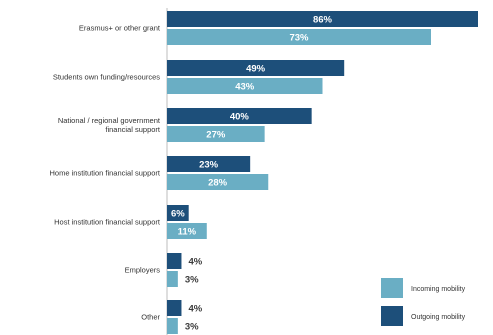 This screenshot has height=335, width=493. What do you see at coordinates (392, 316) in the screenshot?
I see `legend-swatch-outgoing` at bounding box center [392, 316].